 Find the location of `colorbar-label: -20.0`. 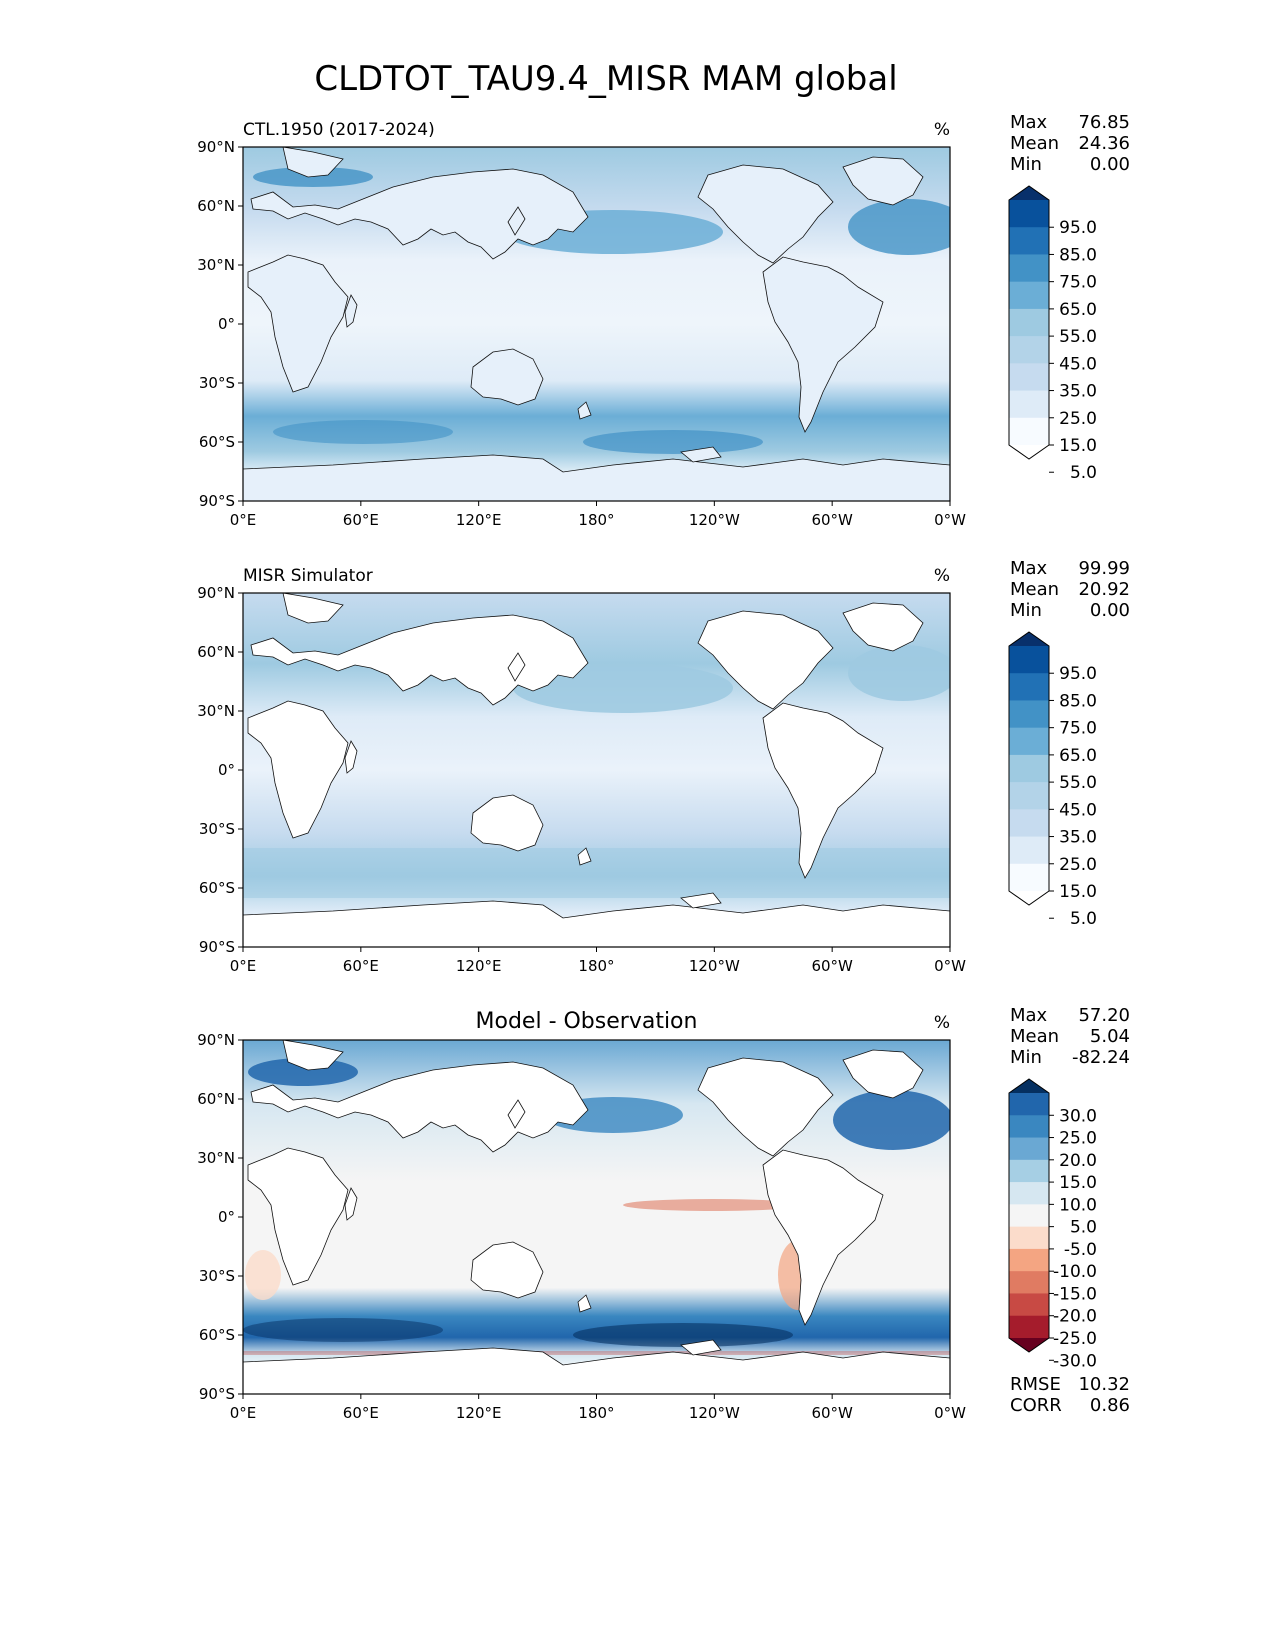

colorbar-label: -20.0 is located at coordinates (1075, 1317).